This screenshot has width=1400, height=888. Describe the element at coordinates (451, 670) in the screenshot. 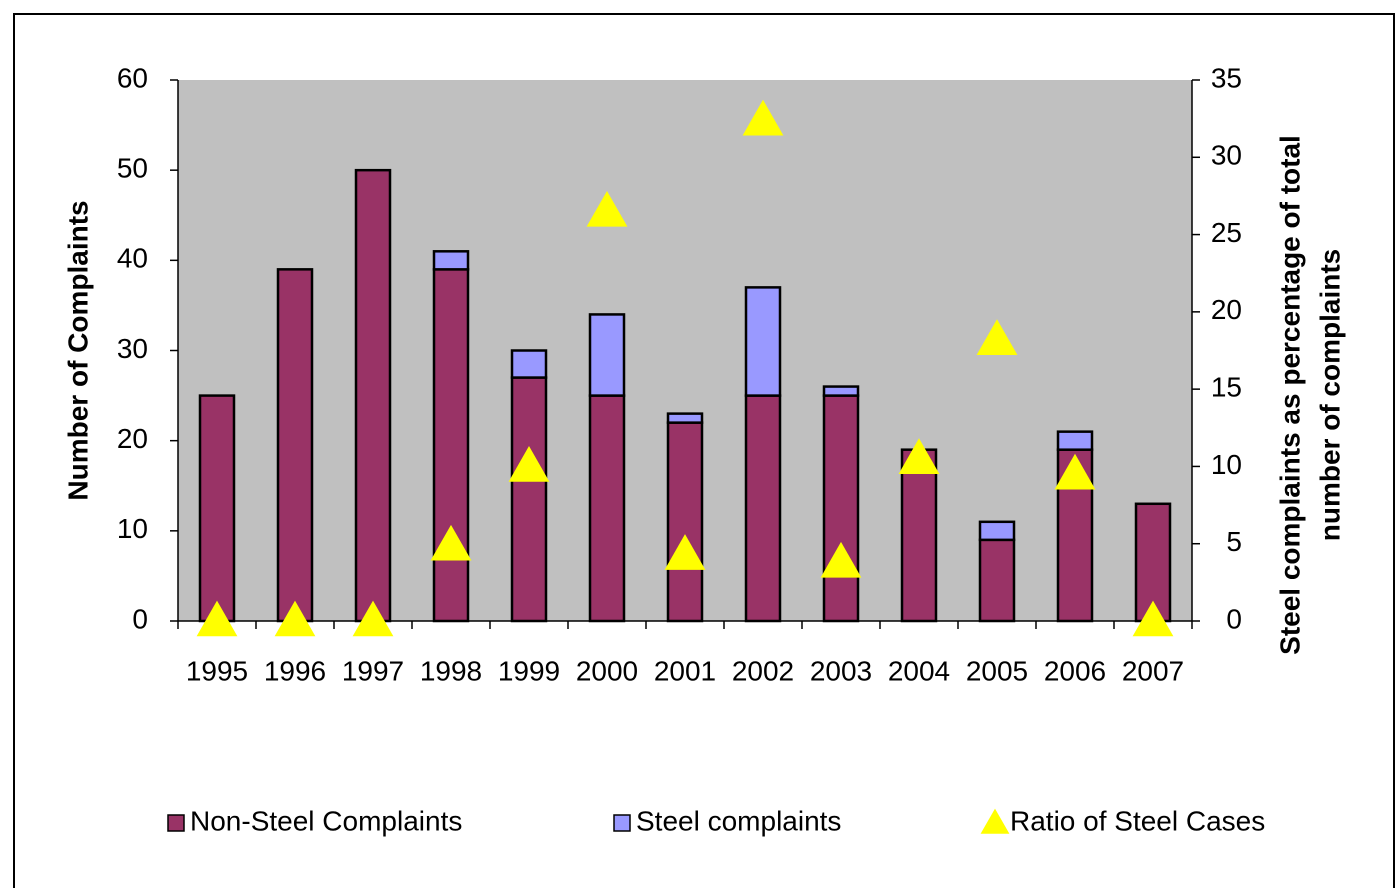

I see `x-tick-label: 1998` at that location.